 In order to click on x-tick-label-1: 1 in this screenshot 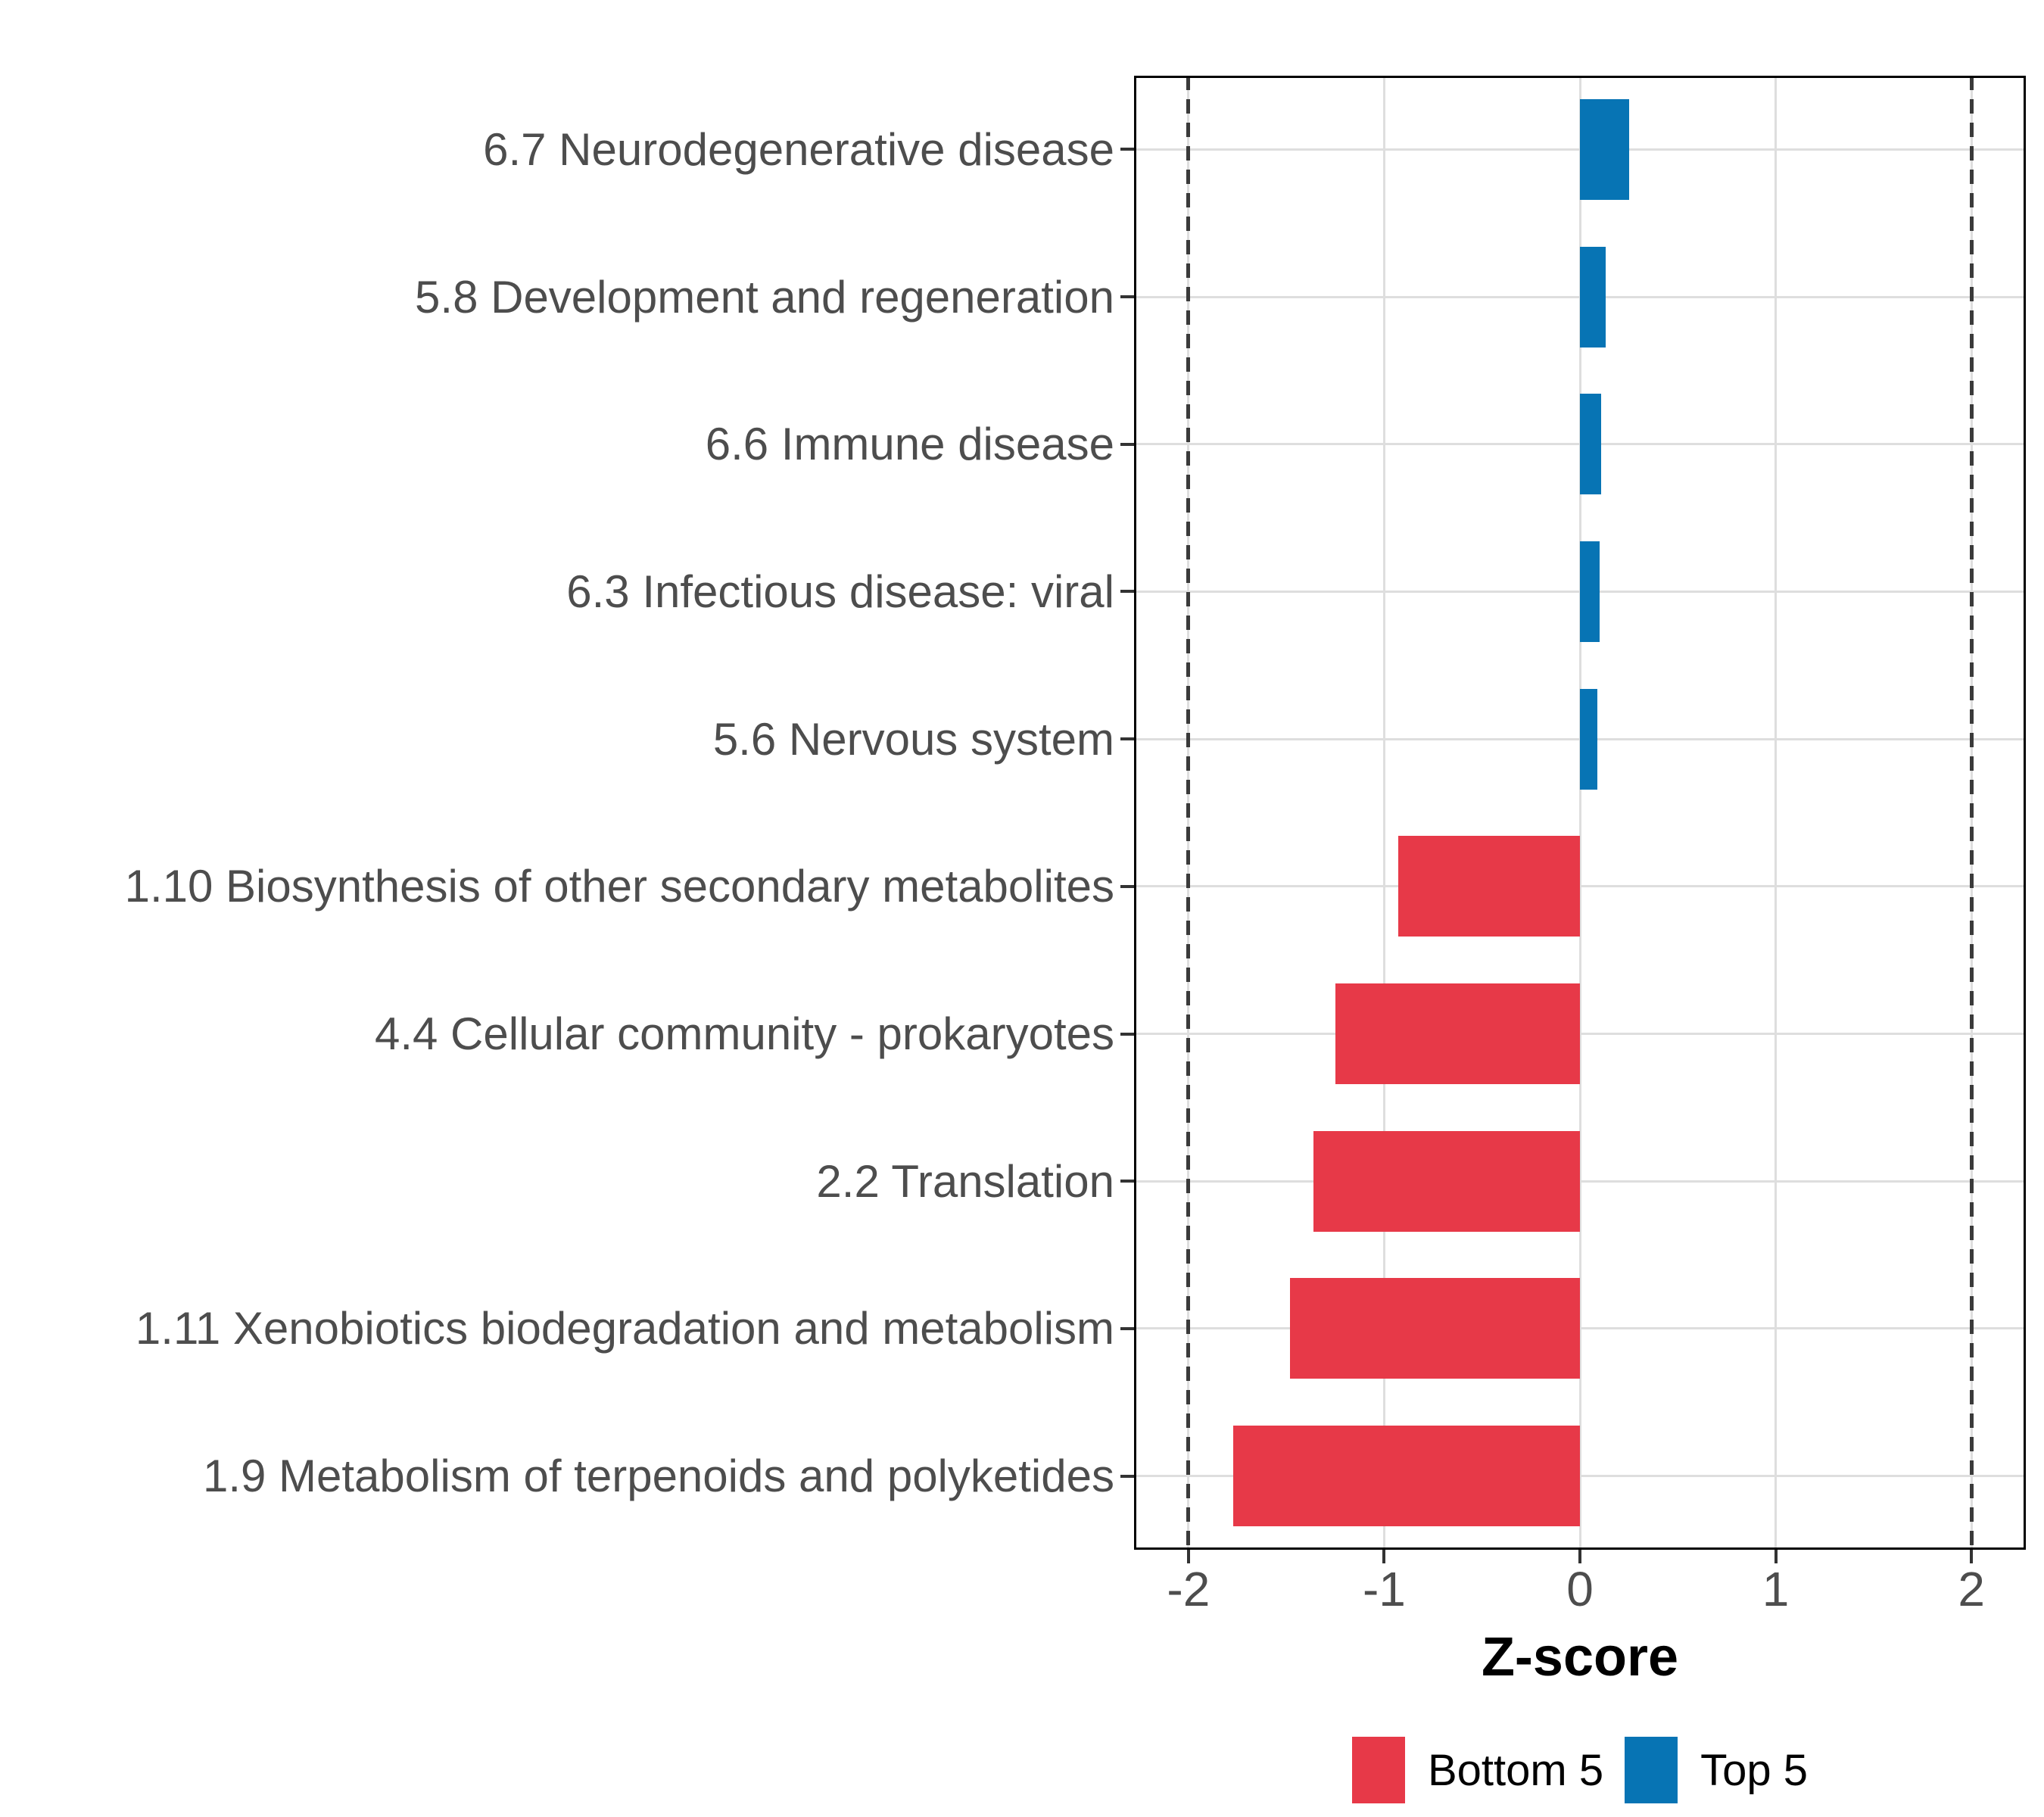, I will do `click(1776, 1589)`.